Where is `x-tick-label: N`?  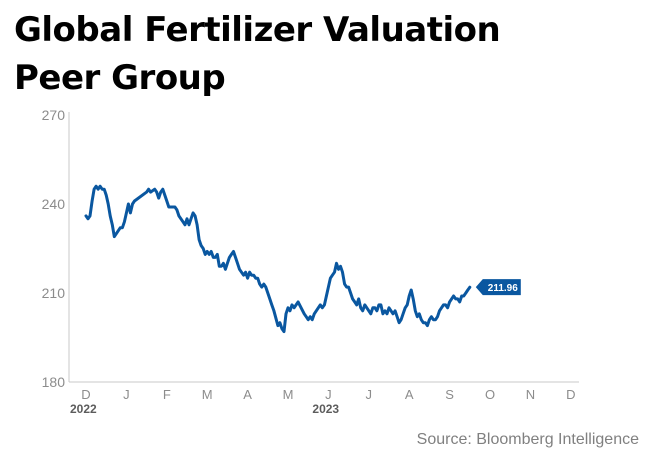 x-tick-label: N is located at coordinates (530, 394).